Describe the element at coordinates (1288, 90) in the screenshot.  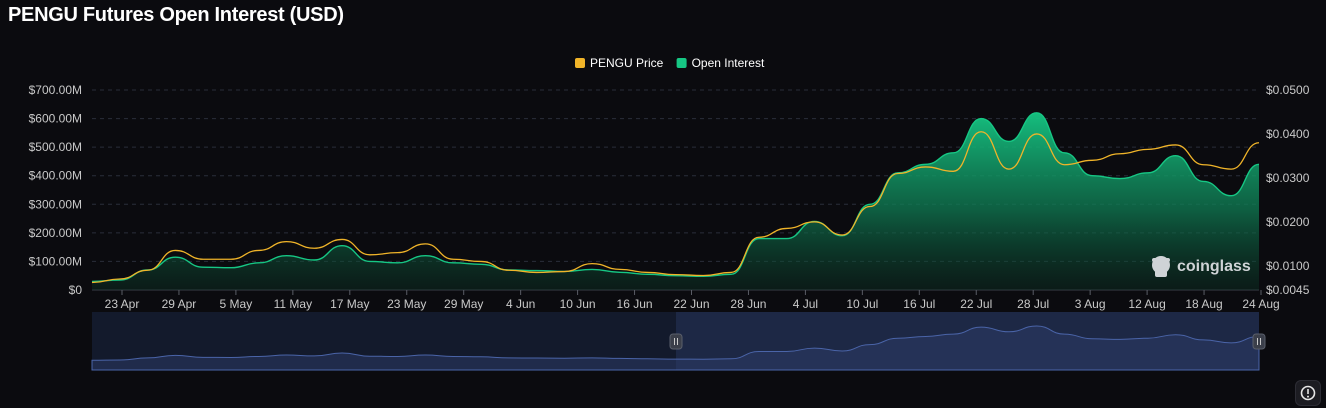
I see `right-tick-label: $0.0500` at that location.